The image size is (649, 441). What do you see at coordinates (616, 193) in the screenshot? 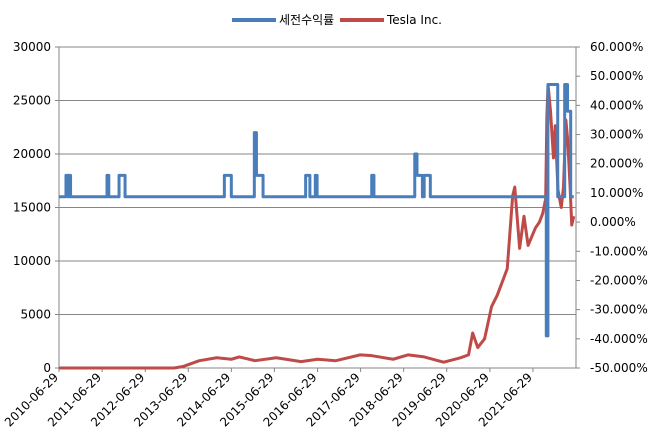
I see `right-tick-label: 10.000%` at bounding box center [616, 193].